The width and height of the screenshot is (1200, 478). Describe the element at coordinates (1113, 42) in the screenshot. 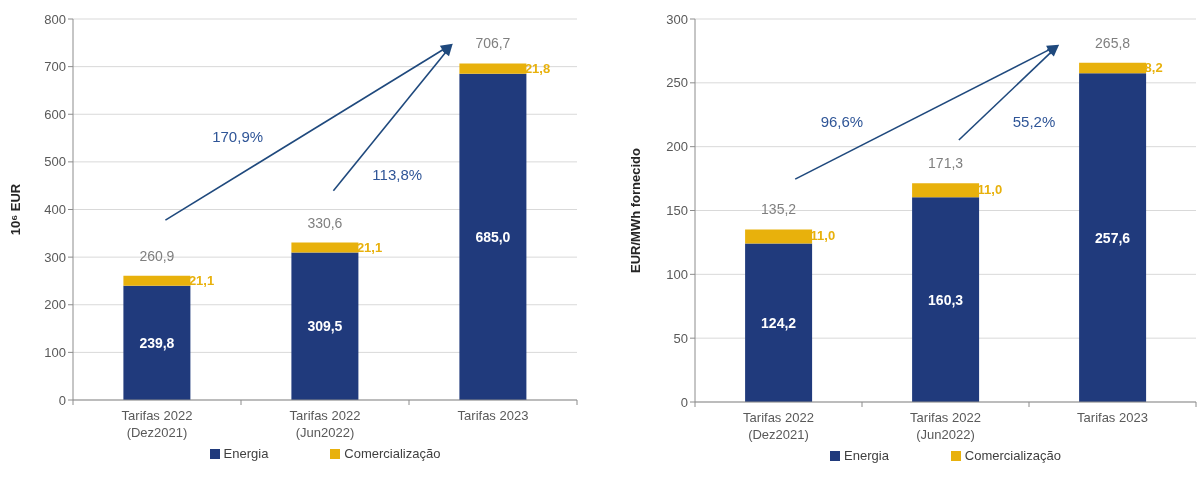

I see `total-label: 265,8` at that location.